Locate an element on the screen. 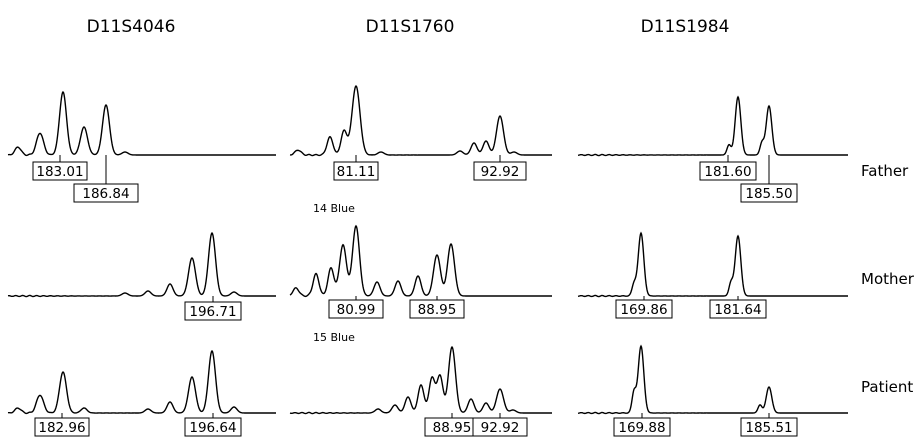 Image resolution: width=923 pixels, height=443 pixels. peak-label: 185.50 is located at coordinates (768, 194).